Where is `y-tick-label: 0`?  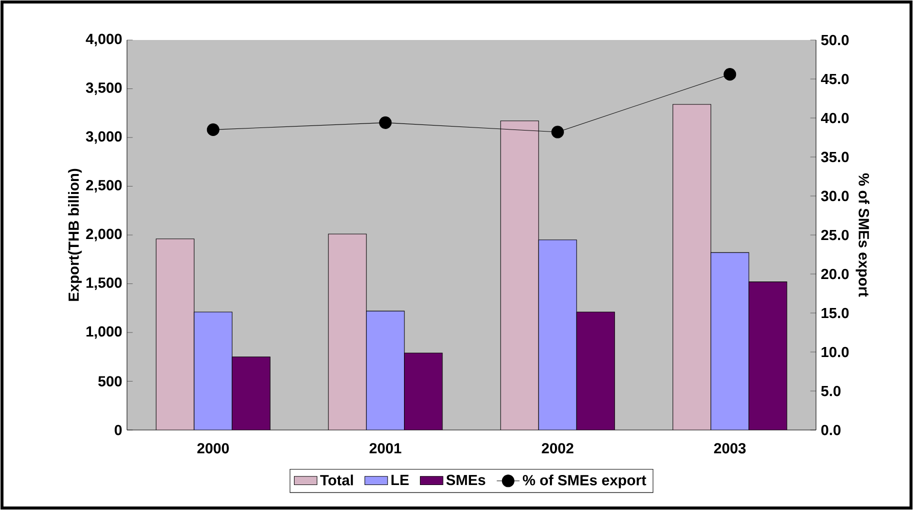
y-tick-label: 0 is located at coordinates (118, 430).